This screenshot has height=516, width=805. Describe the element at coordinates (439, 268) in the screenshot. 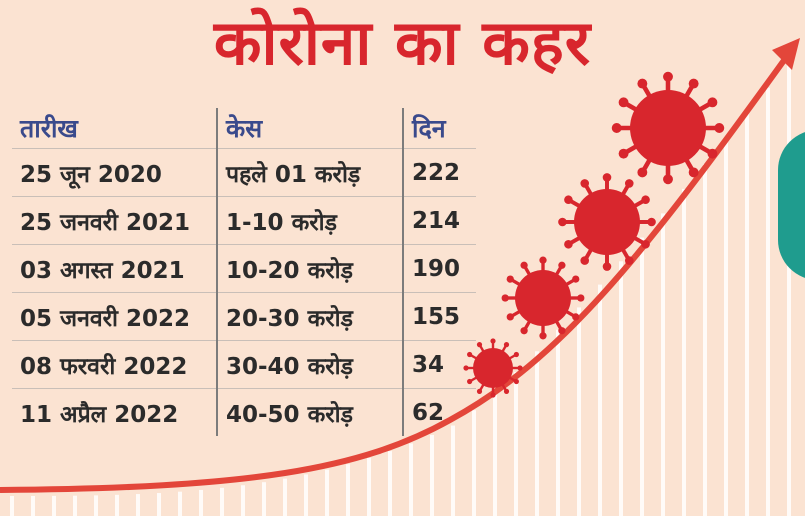

I see `cell-days: 190` at that location.